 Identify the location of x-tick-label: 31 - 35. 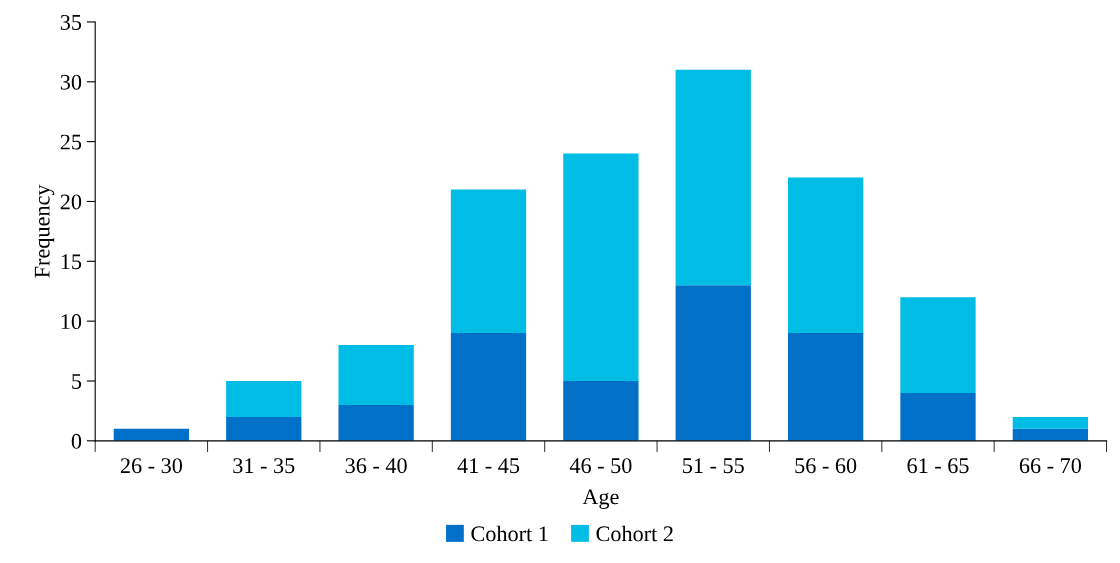
(264, 466).